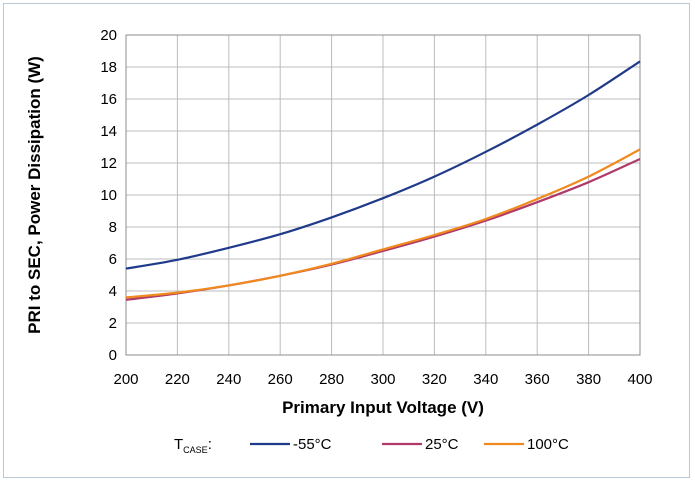 The width and height of the screenshot is (695, 483). Describe the element at coordinates (331, 379) in the screenshot. I see `x-tick-label: 280` at that location.